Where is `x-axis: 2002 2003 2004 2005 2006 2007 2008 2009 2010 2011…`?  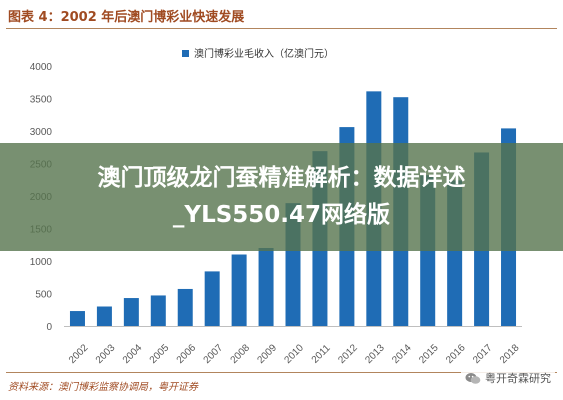 x-axis: 2002 2003 2004 2005 2006 2007 2008 2009 2010 2011… is located at coordinates (293, 346).